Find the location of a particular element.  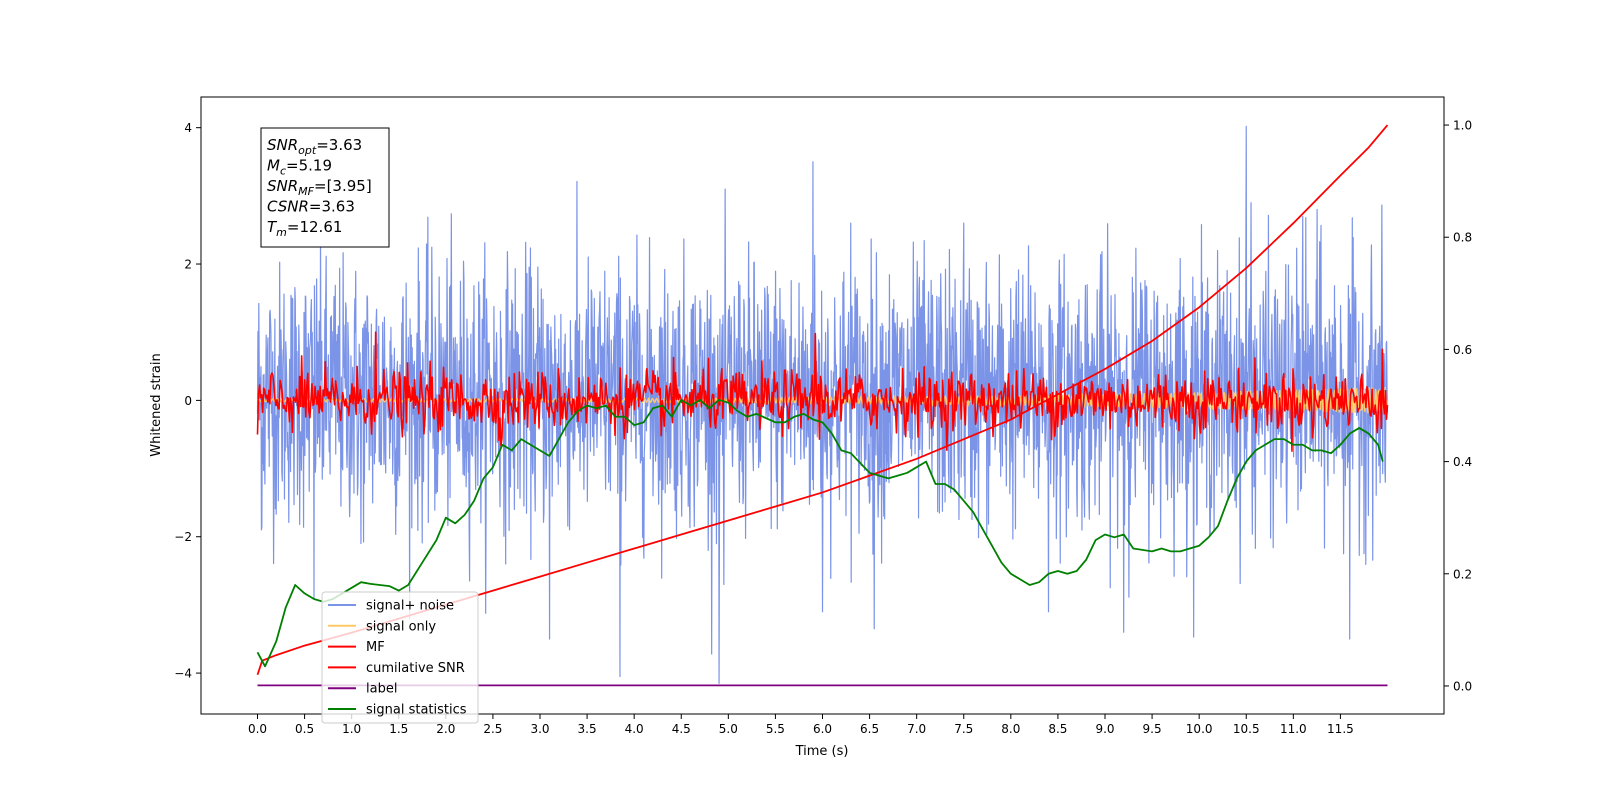

x-tick-label: 8.0 is located at coordinates (1010, 729).